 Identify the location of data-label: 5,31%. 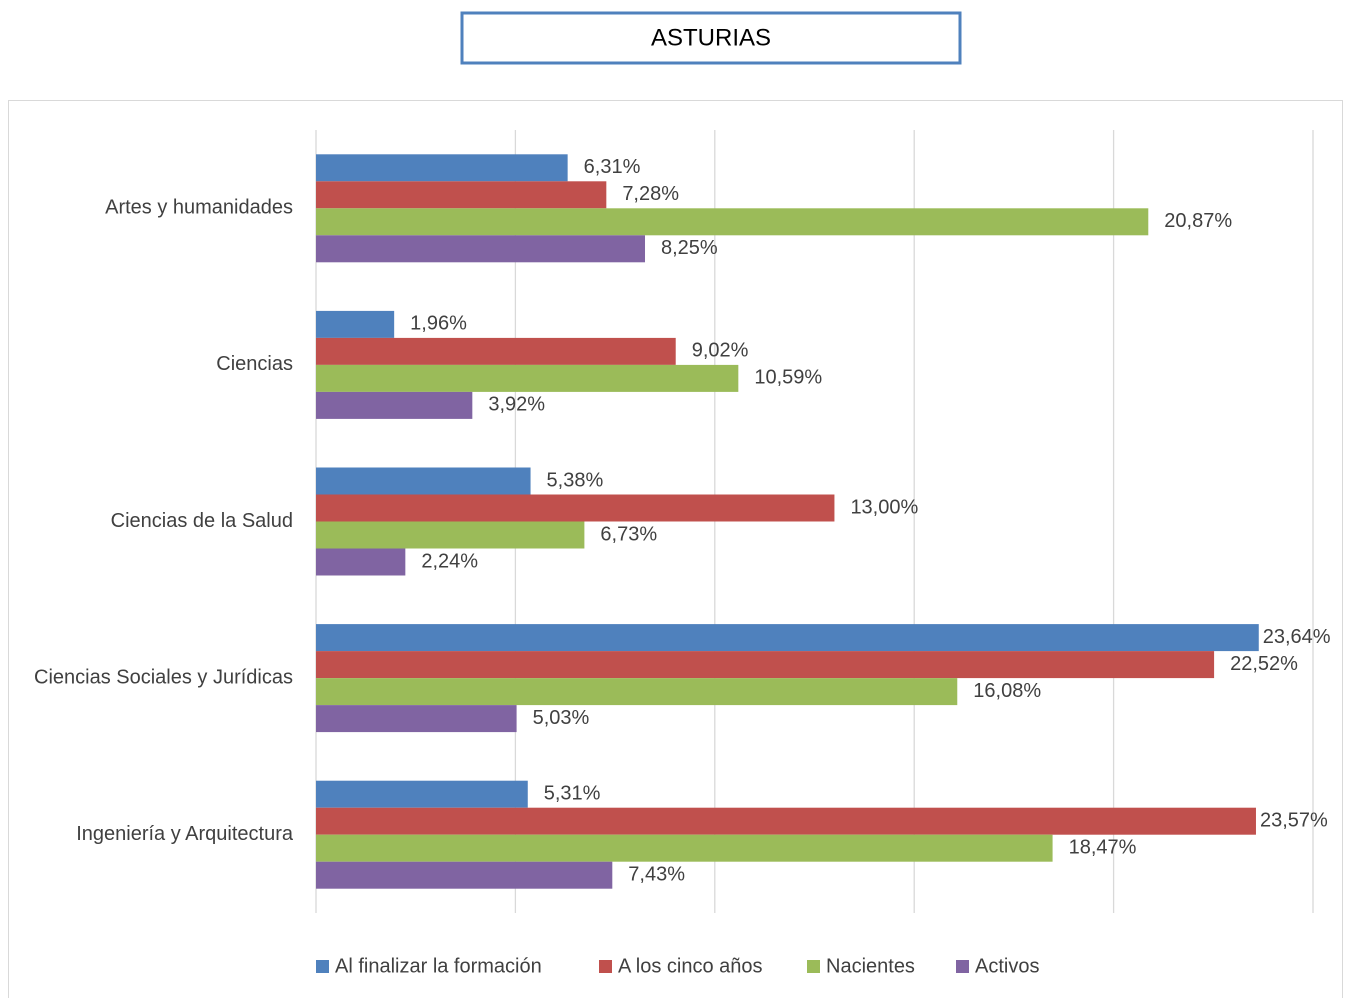
(572, 793).